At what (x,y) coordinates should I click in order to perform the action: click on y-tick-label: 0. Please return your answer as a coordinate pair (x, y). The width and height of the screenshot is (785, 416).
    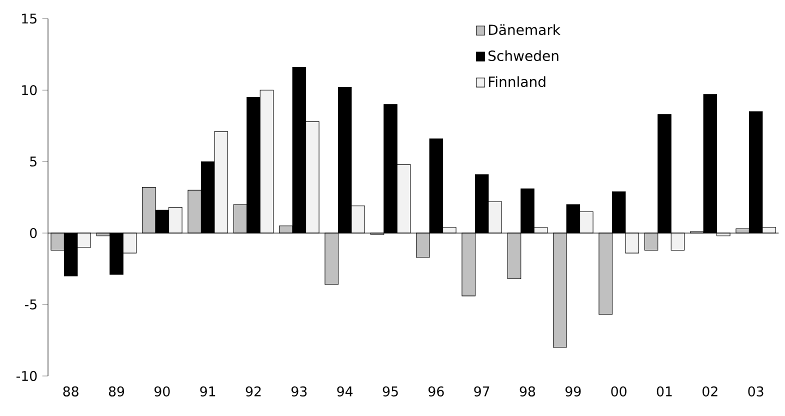
    Looking at the image, I should click on (33, 233).